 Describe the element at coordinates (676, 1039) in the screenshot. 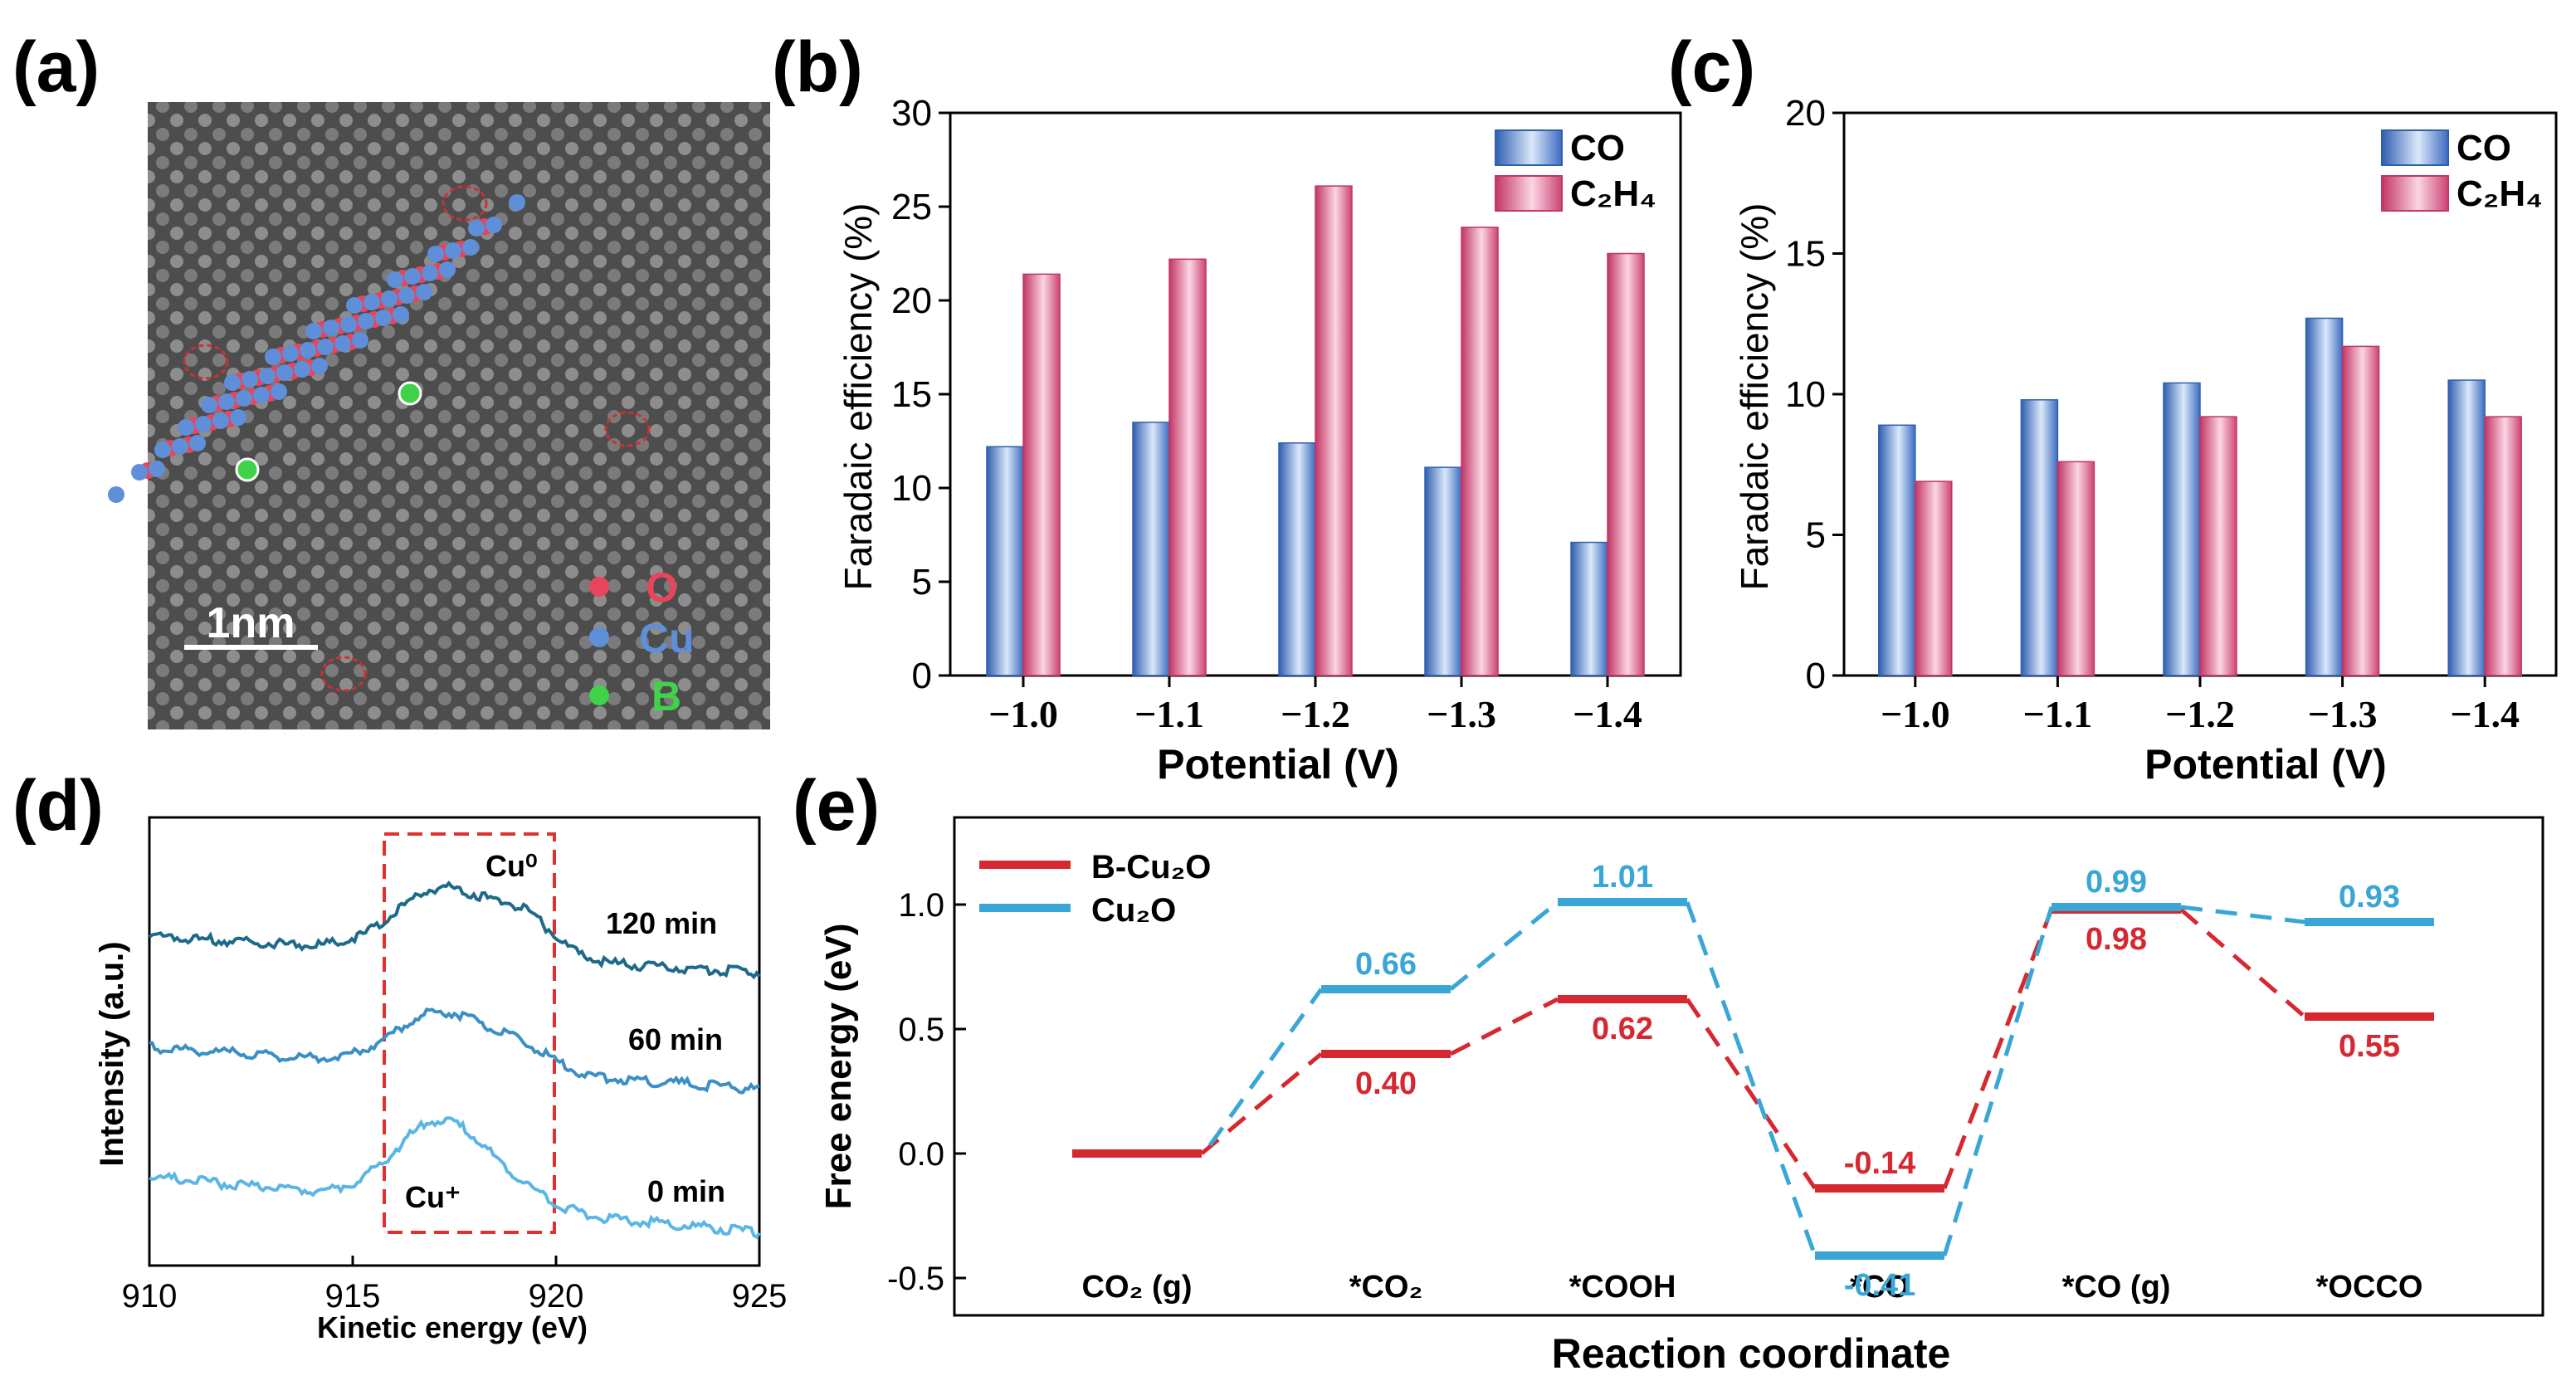

I see `label-60-min: 60 min` at that location.